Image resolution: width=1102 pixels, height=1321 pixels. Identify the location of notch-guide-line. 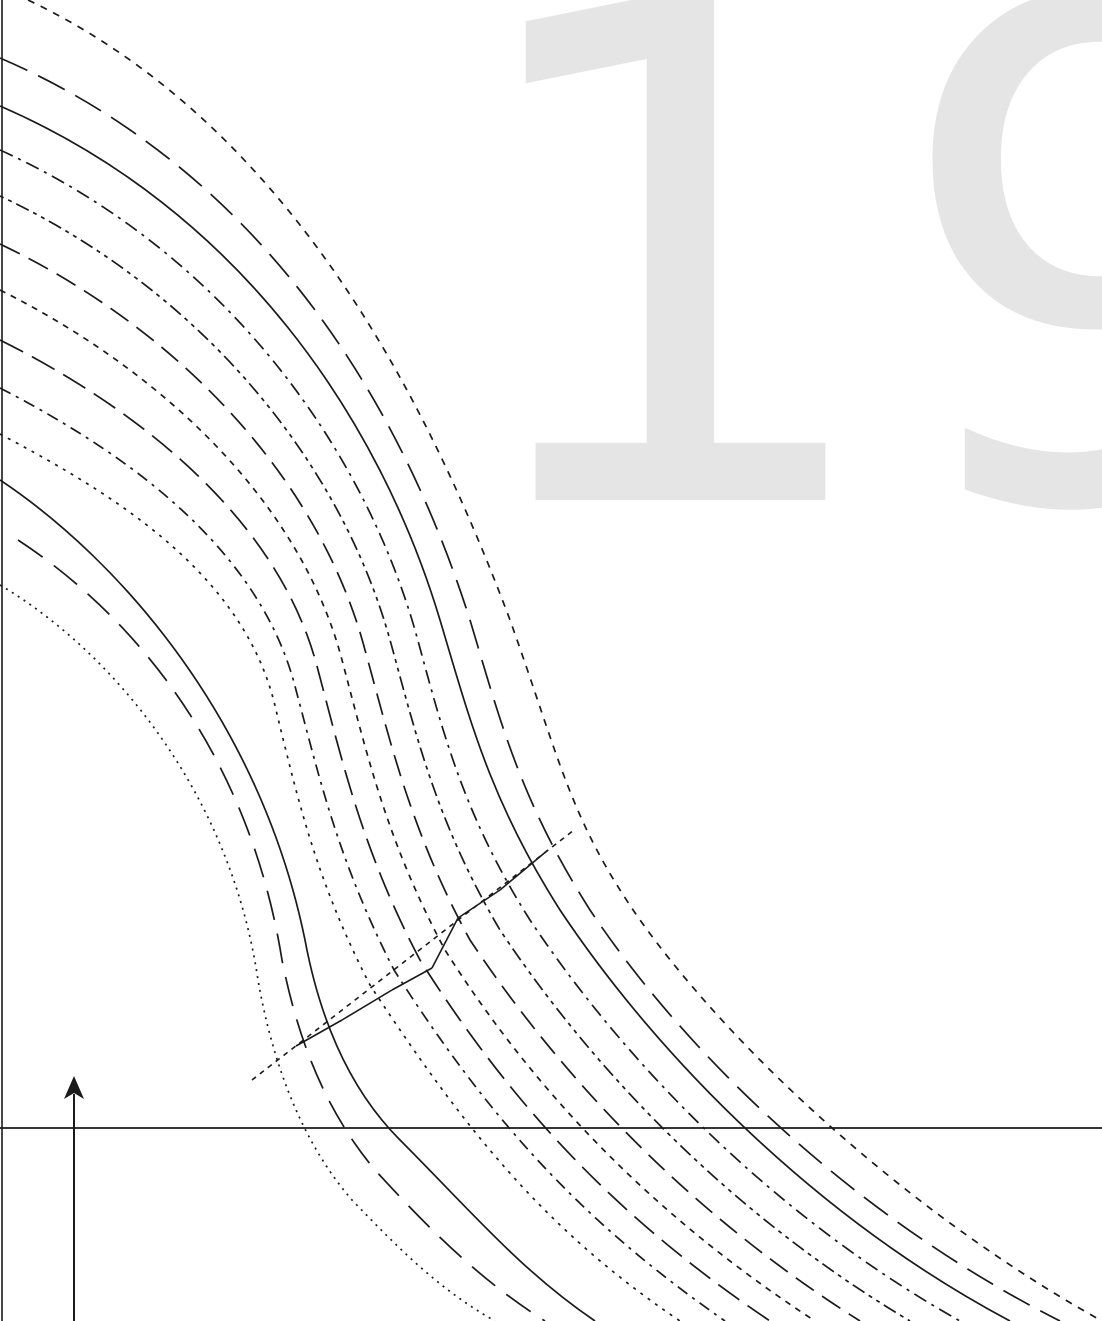
(413, 955).